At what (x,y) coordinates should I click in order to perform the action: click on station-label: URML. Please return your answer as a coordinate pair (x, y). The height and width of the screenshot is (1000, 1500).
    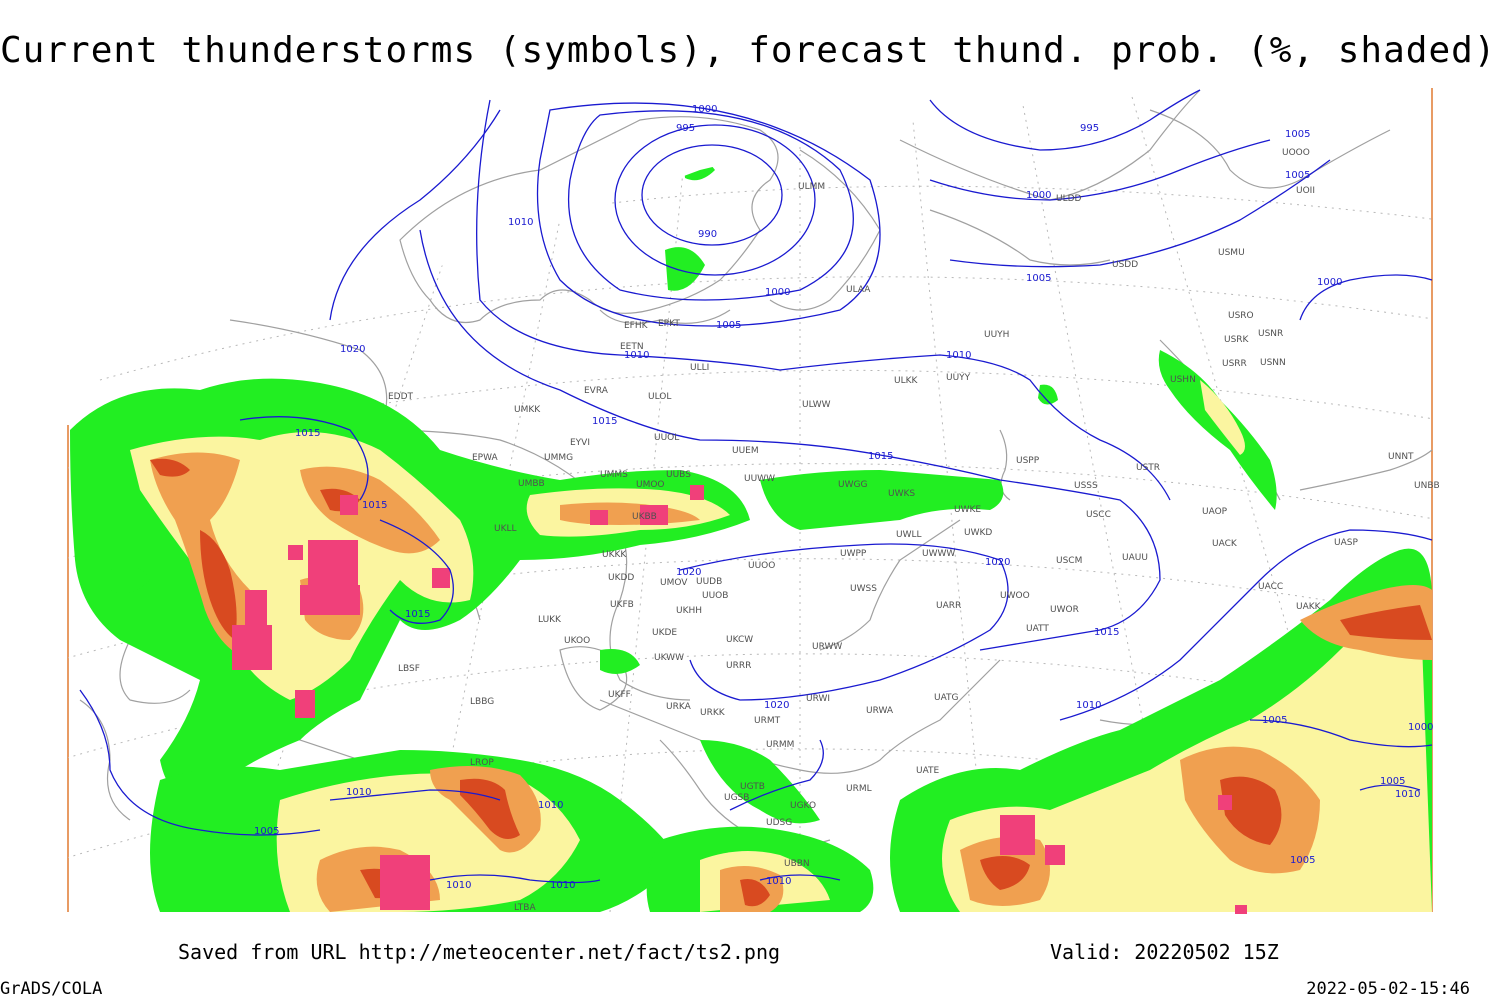
    Looking at the image, I should click on (859, 789).